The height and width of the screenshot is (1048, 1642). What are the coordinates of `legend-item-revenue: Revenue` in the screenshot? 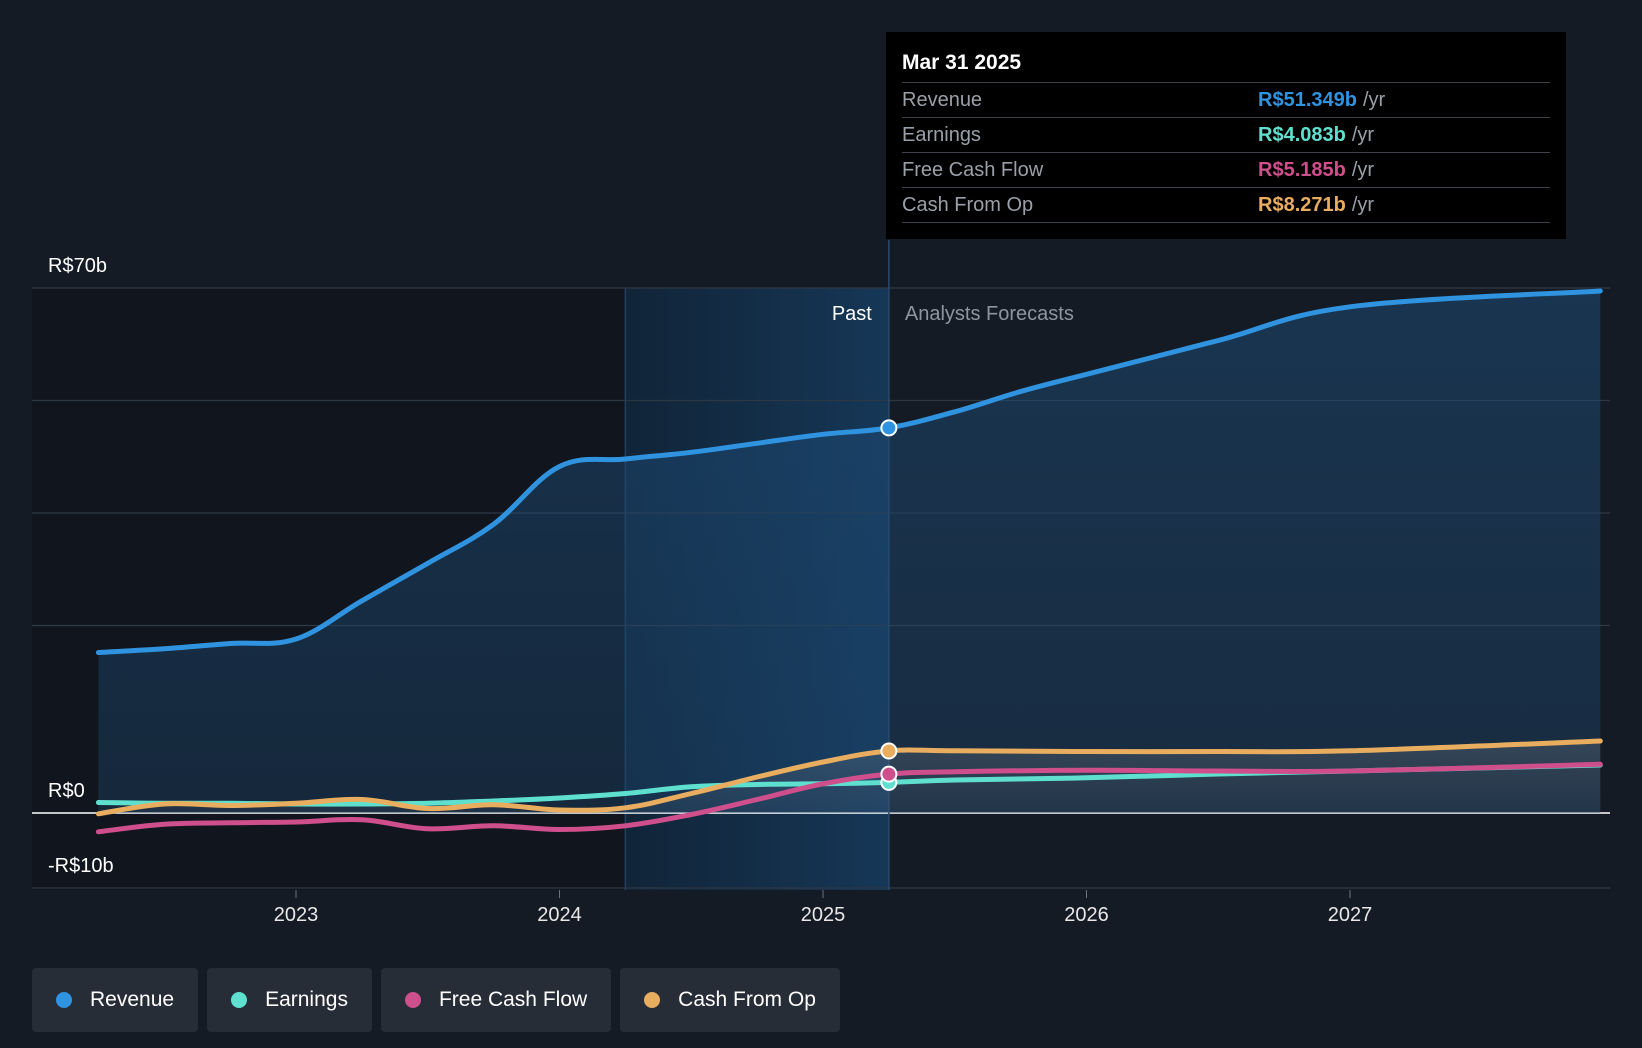 It's located at (115, 1000).